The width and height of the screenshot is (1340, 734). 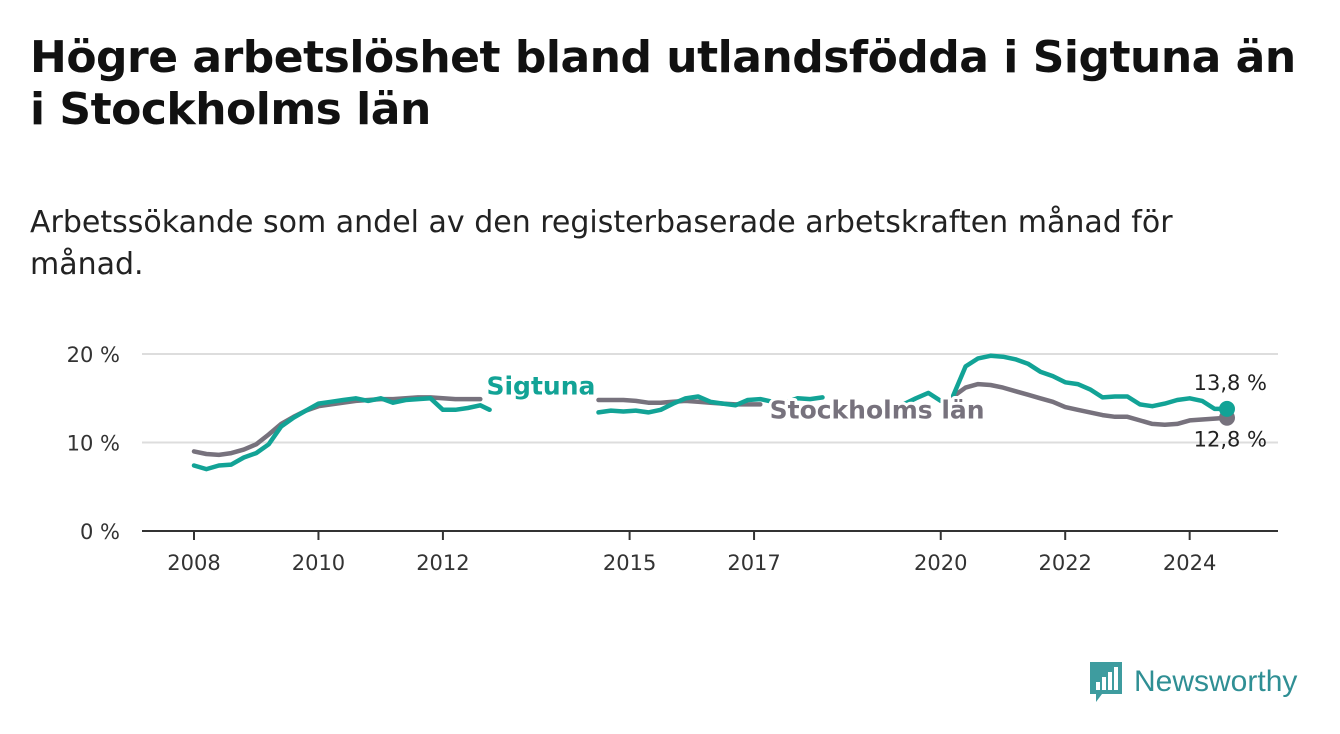 I want to click on x-tick-label: 2008, so click(x=193, y=563).